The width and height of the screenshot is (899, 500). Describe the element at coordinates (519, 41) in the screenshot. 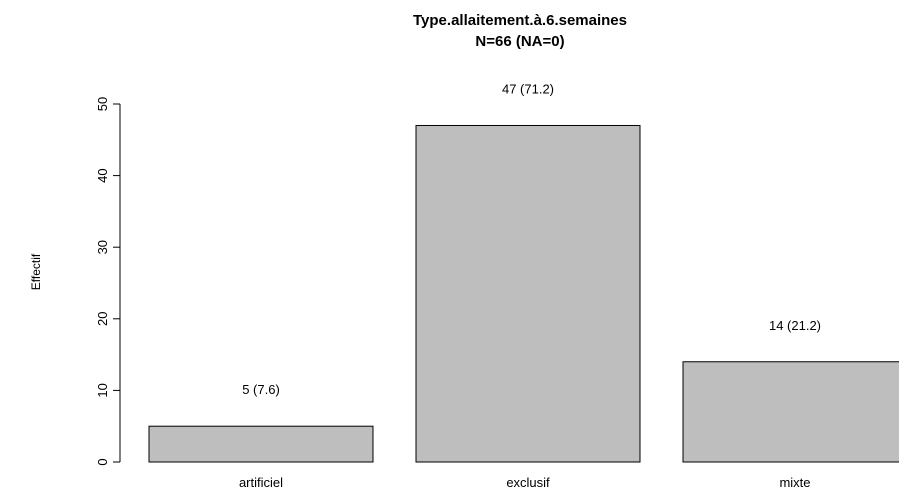

I see `chart-subtitle: N=66 (NA=0)` at that location.